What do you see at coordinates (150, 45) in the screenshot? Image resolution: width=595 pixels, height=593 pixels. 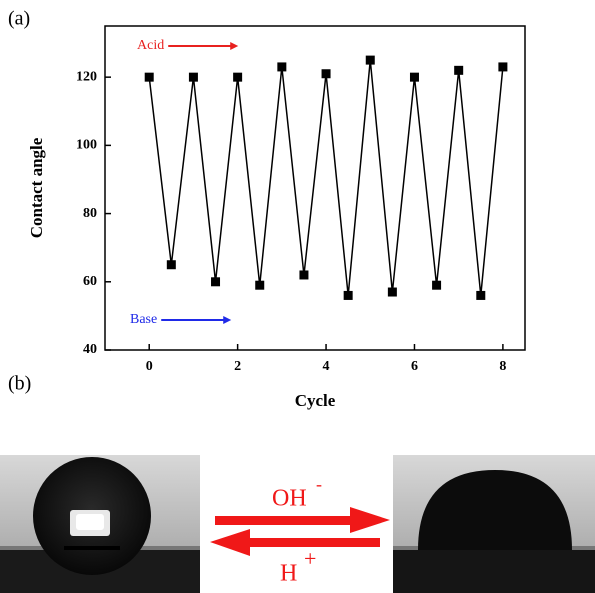 I see `annotation: Acid` at bounding box center [150, 45].